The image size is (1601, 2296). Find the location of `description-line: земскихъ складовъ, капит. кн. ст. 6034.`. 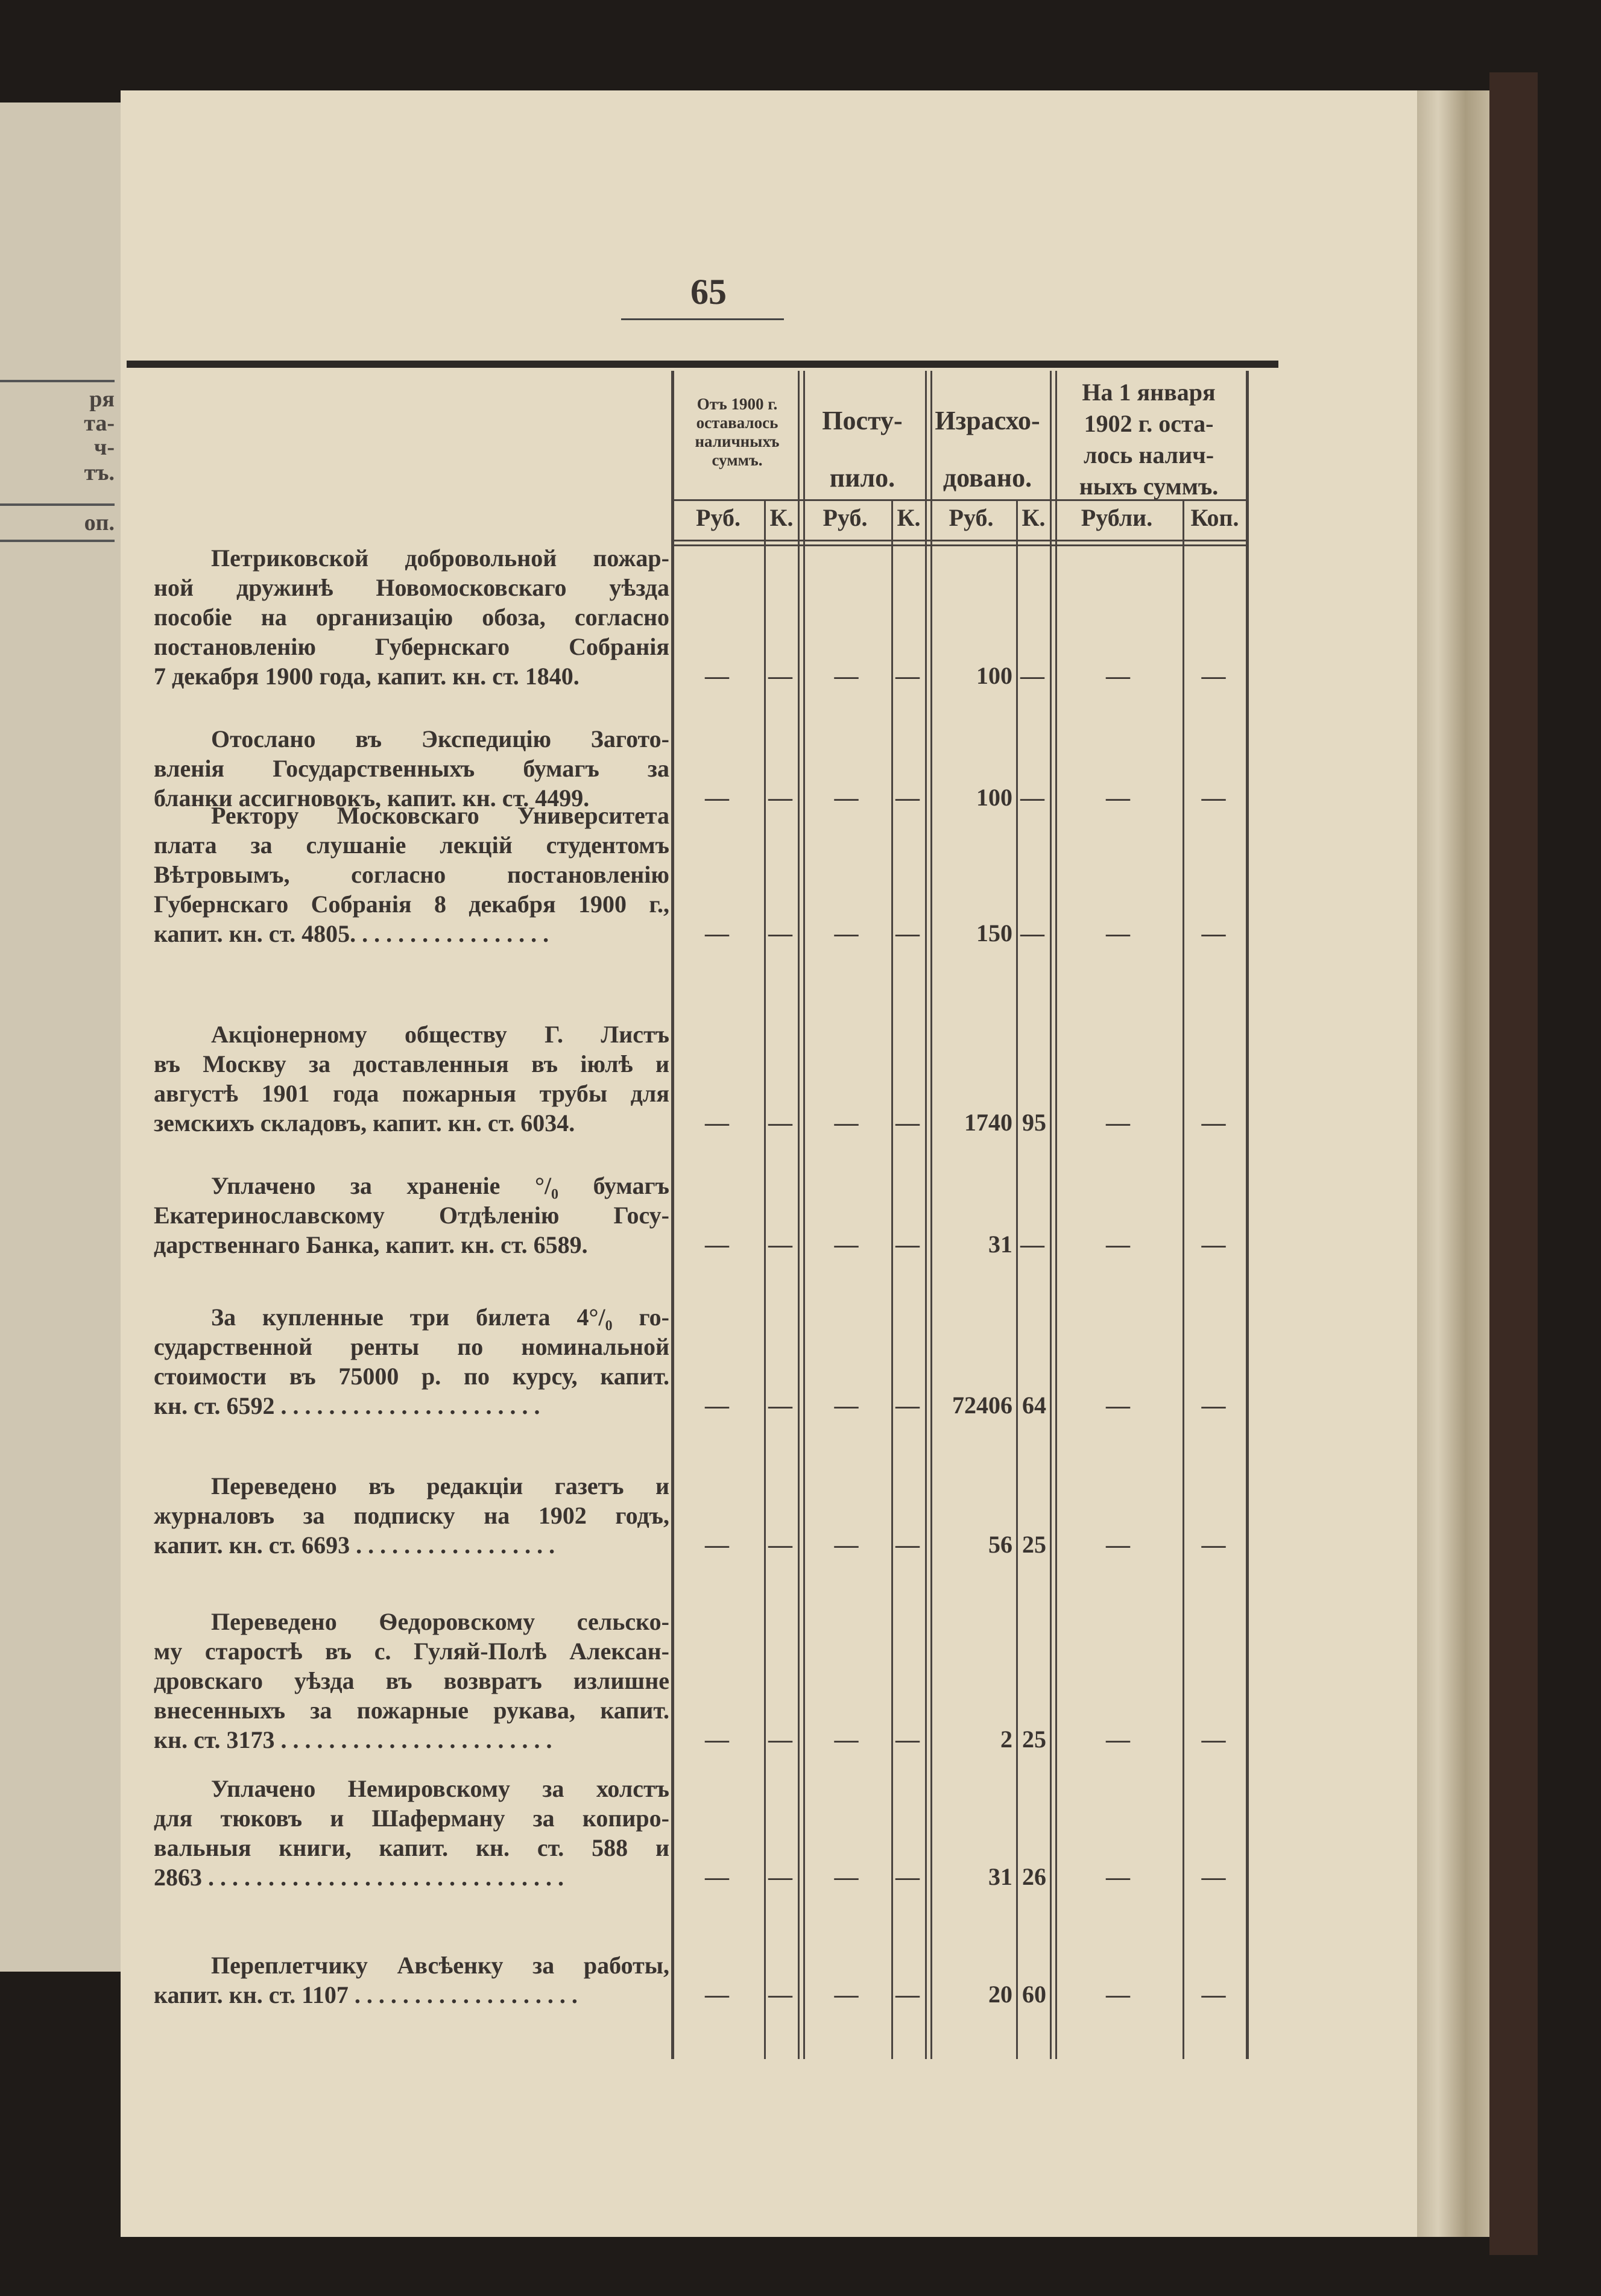

description-line: земскихъ складовъ, капит. кн. ст. 6034. is located at coordinates (365, 1123).